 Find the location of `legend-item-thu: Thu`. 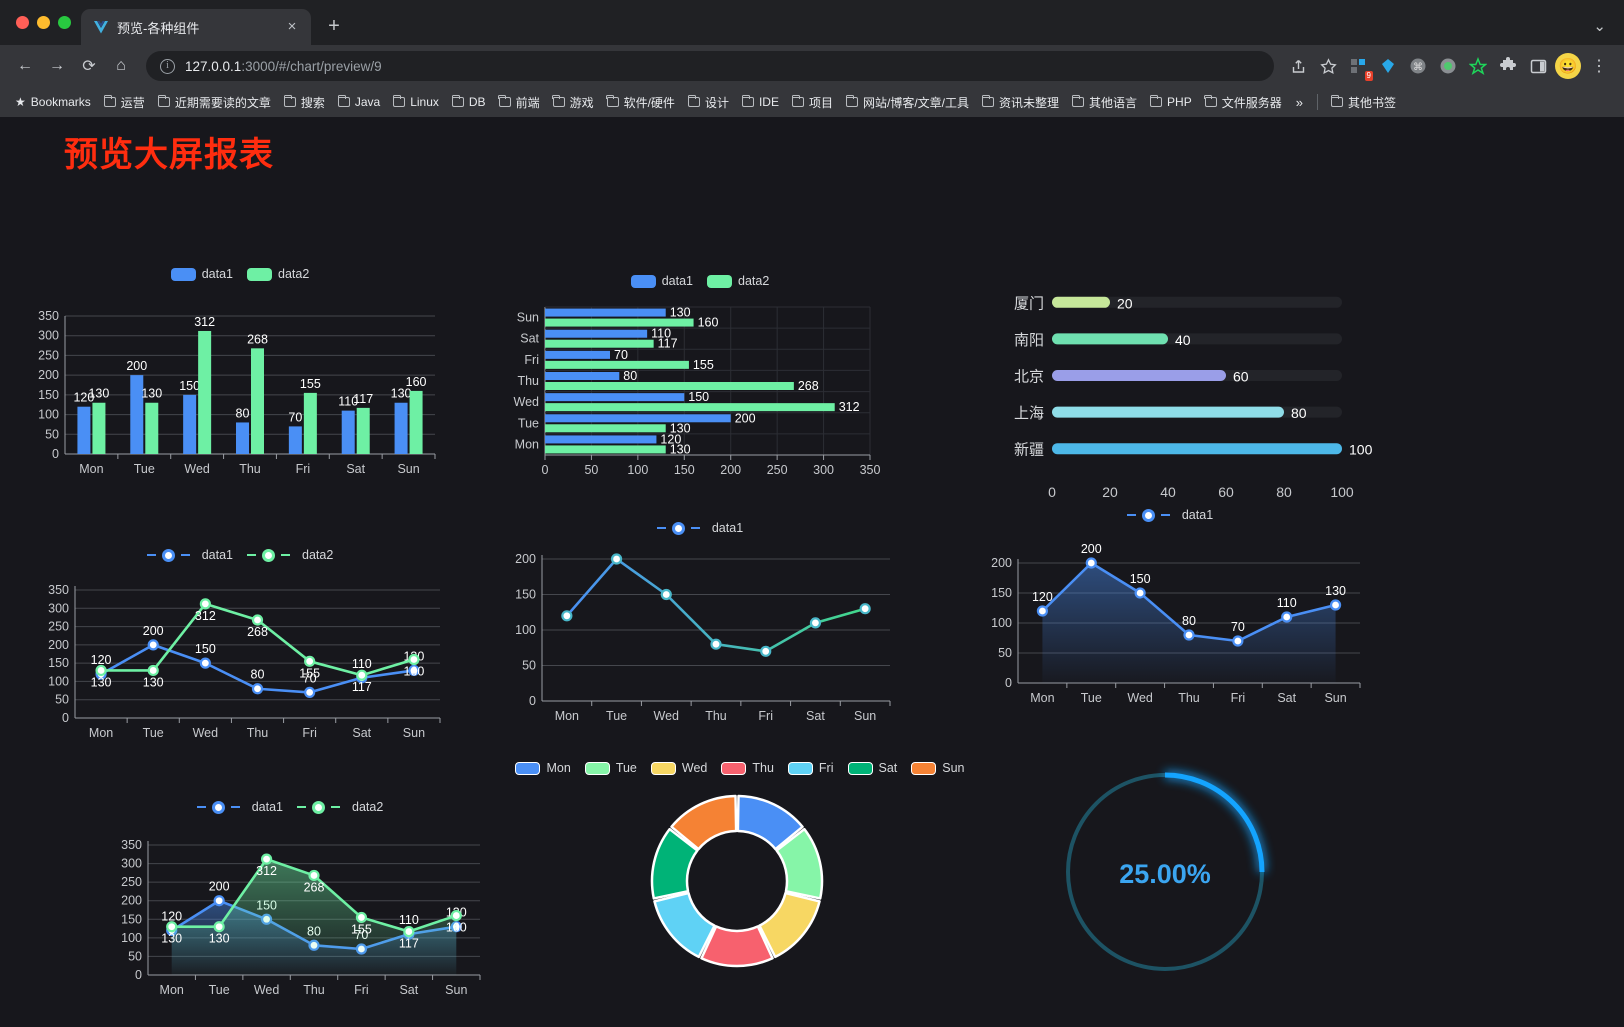

legend-item-thu: Thu is located at coordinates (747, 768).